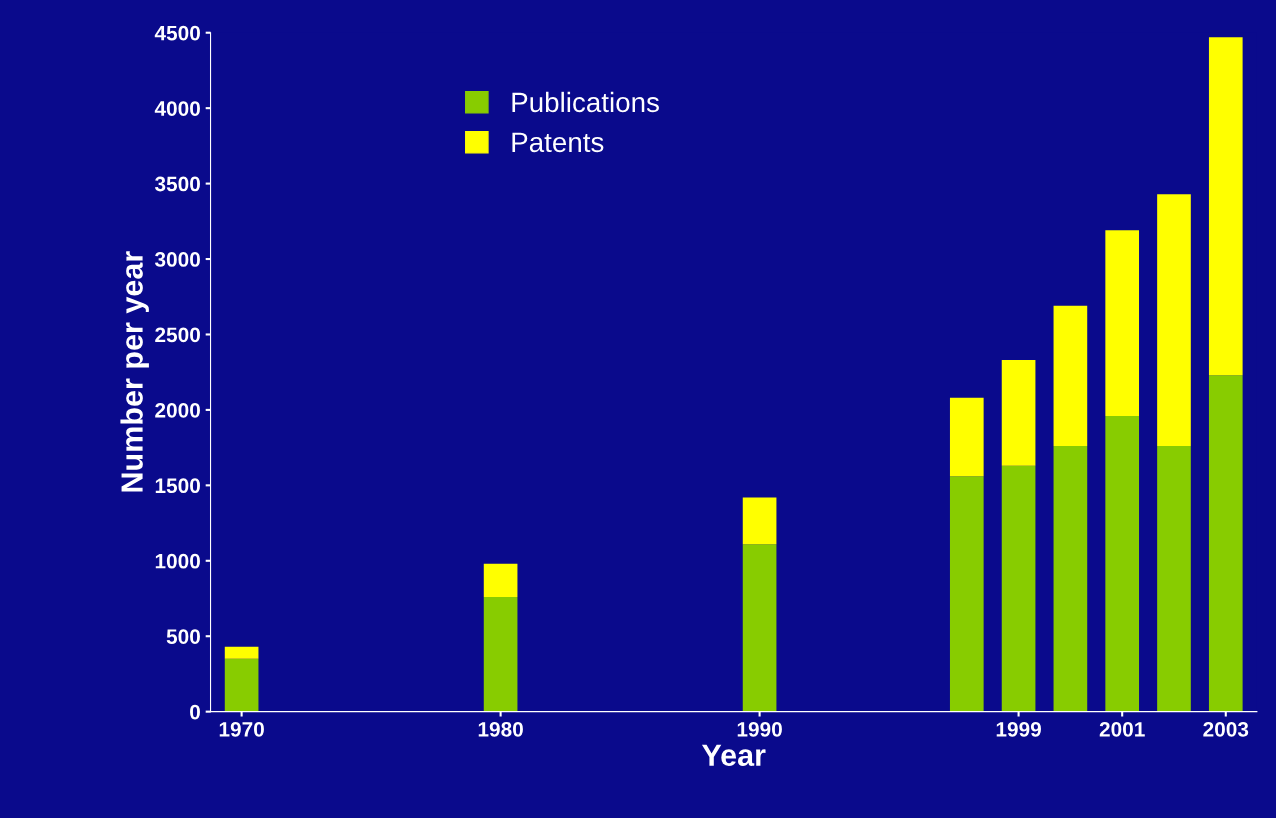 The image size is (1276, 818). I want to click on y-tick-label: 500, so click(183, 636).